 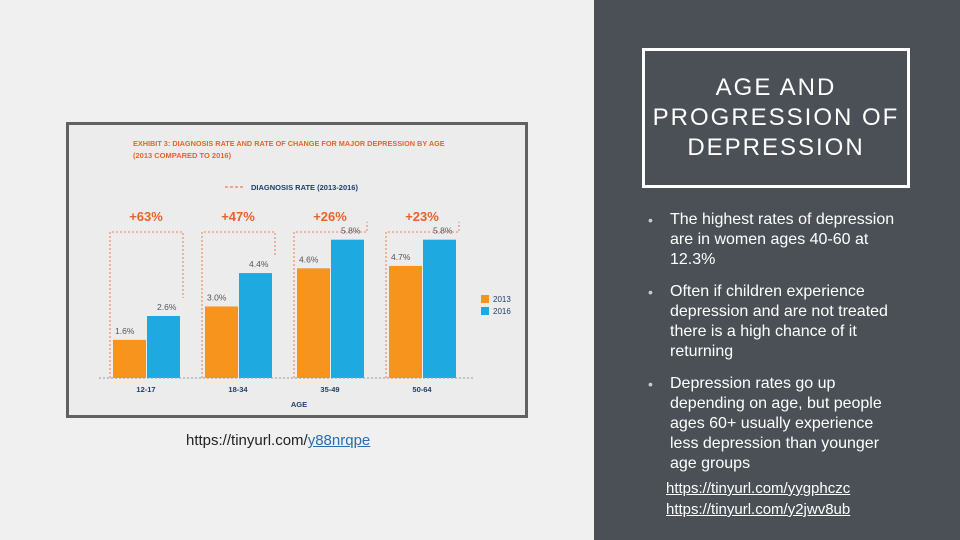 What do you see at coordinates (238, 216) in the screenshot?
I see `change-label: +47%` at bounding box center [238, 216].